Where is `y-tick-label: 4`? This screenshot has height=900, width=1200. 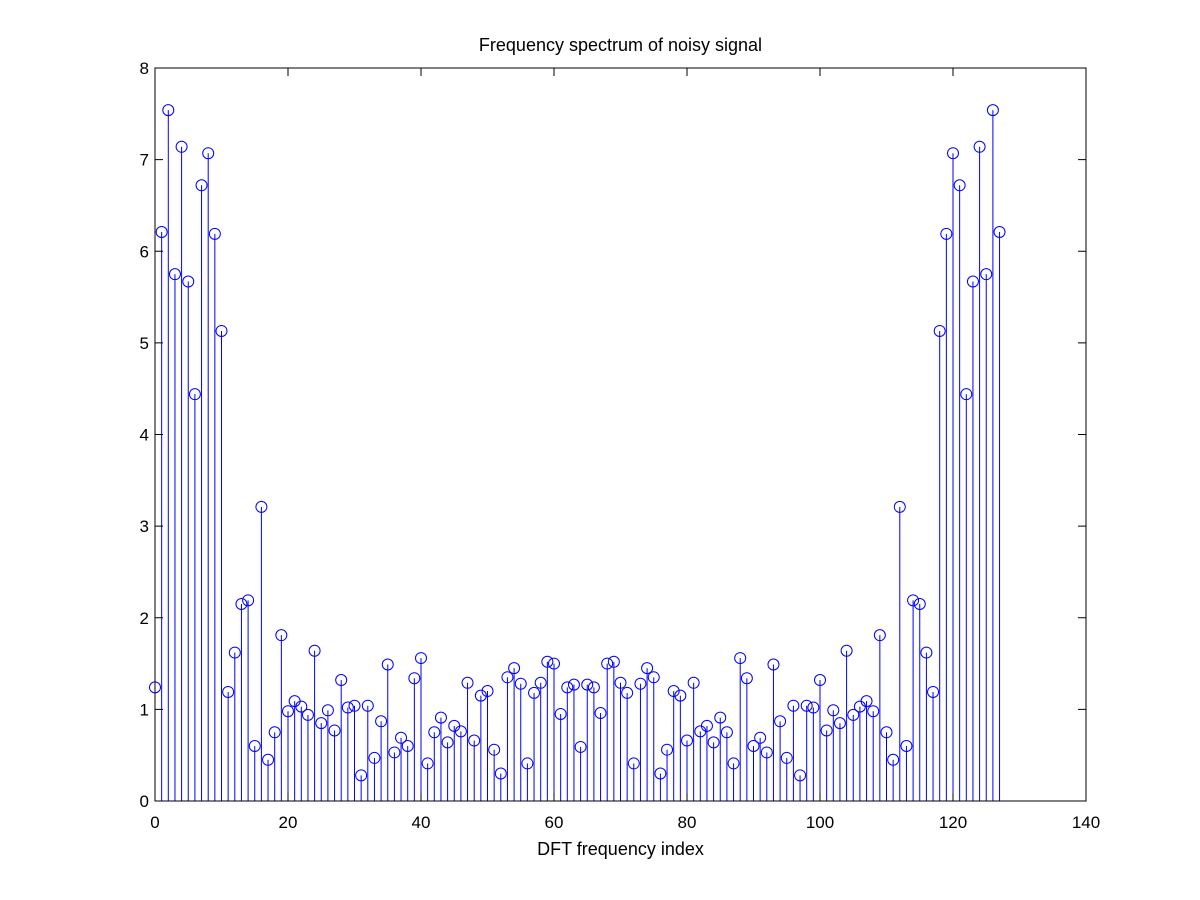 y-tick-label: 4 is located at coordinates (144, 435).